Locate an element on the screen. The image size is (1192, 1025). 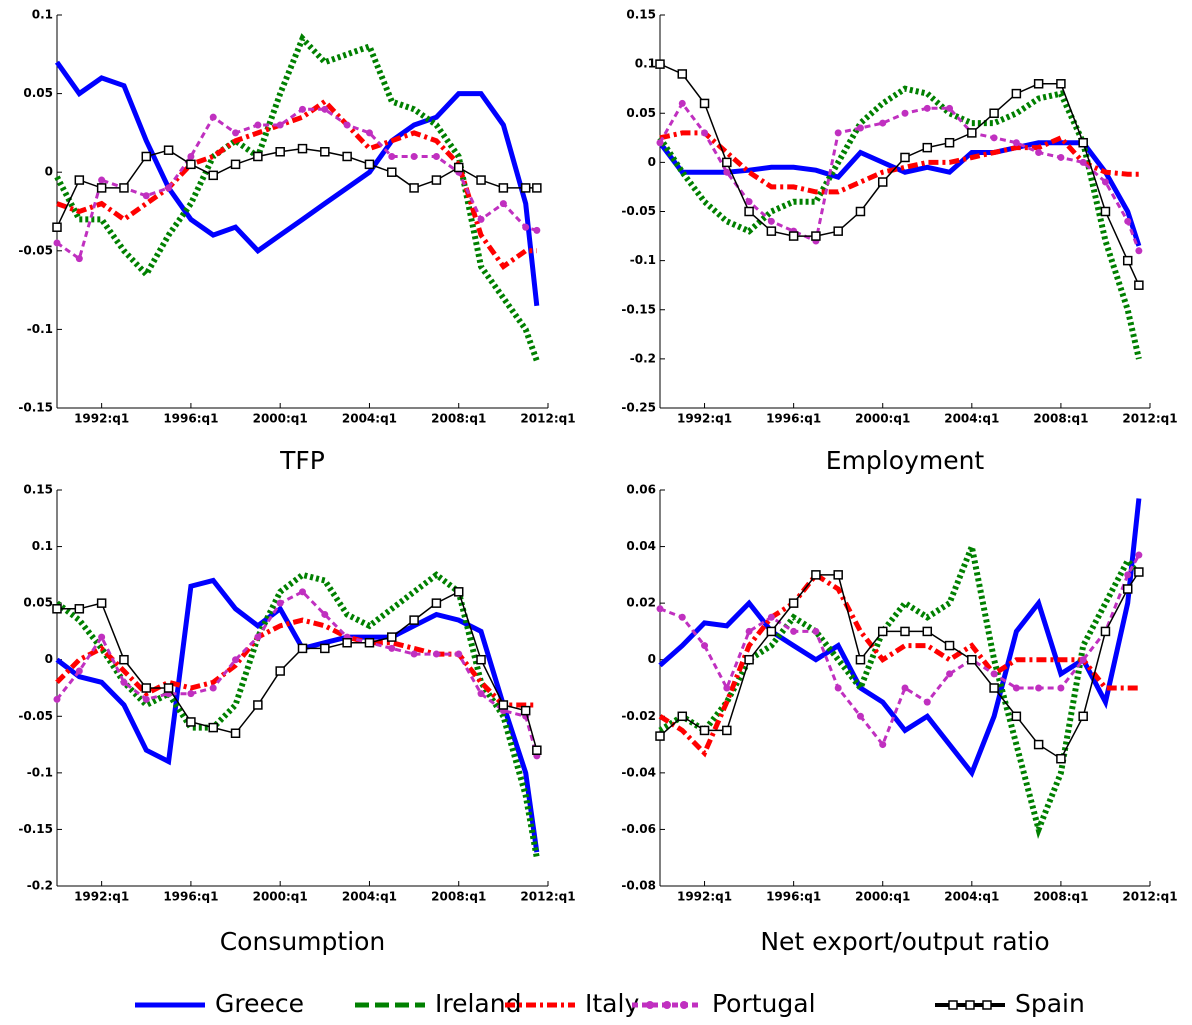
y-tick-label: -0.25 is located at coordinates (638, 408).